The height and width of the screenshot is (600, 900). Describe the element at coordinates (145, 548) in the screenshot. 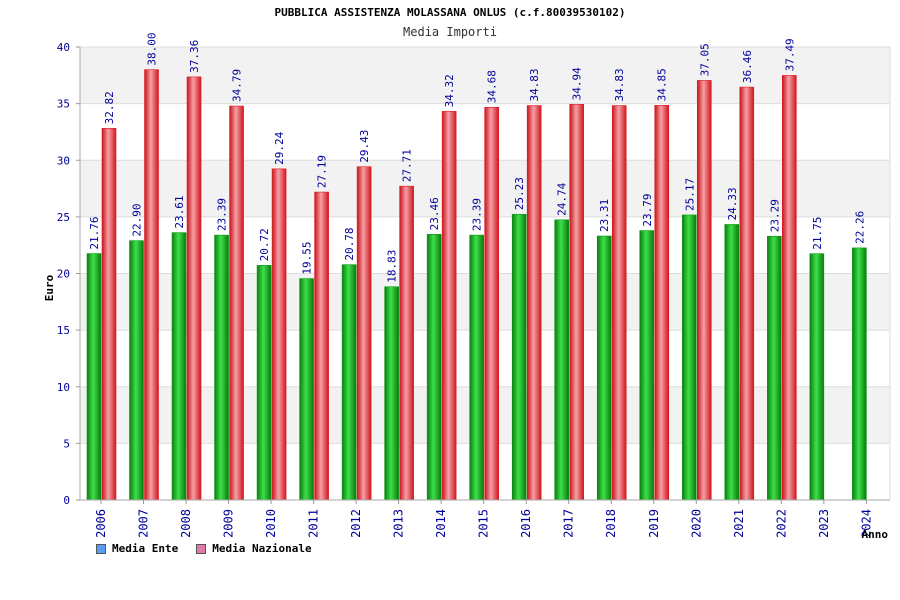

I see `legend-label-ente: Media Ente` at that location.